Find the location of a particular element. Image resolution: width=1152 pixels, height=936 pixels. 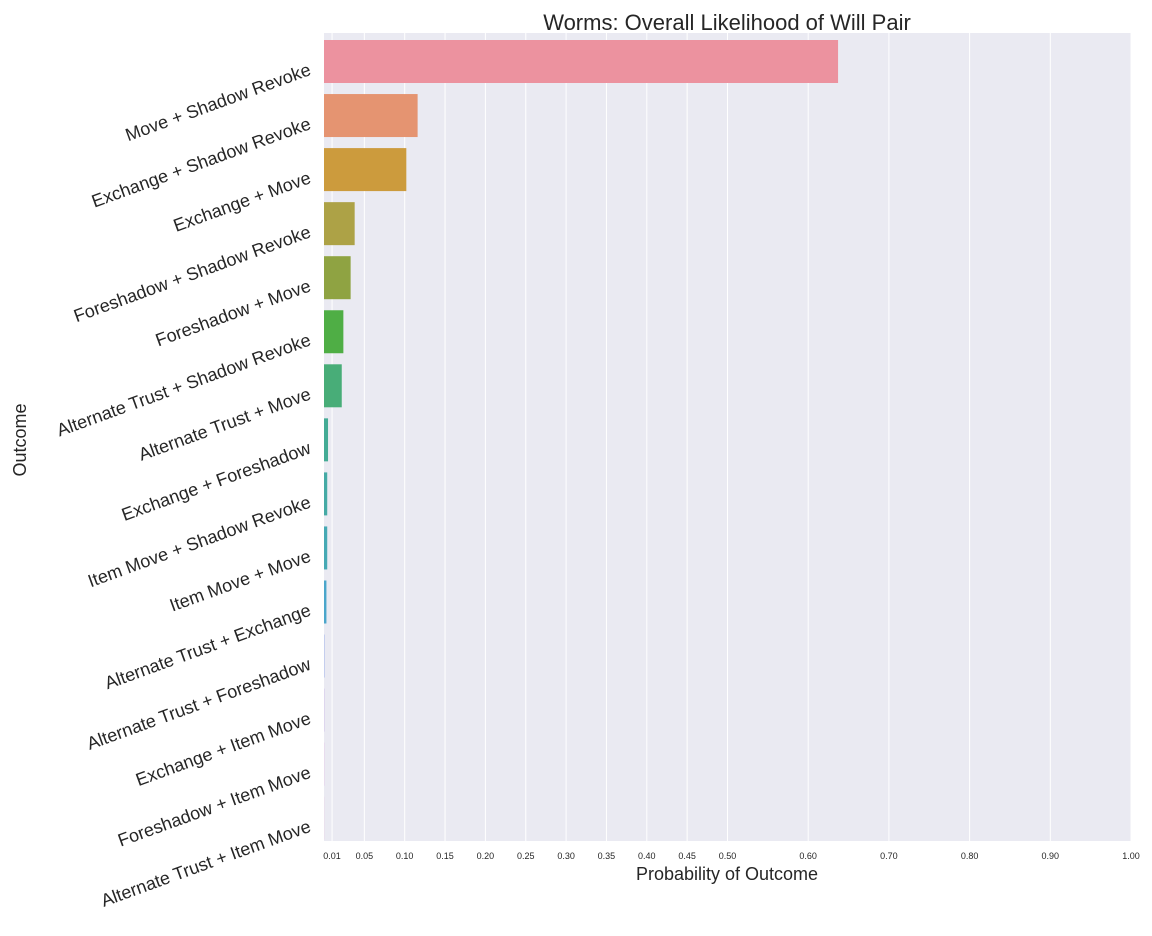

x-tick-label: 0.70 is located at coordinates (889, 856).